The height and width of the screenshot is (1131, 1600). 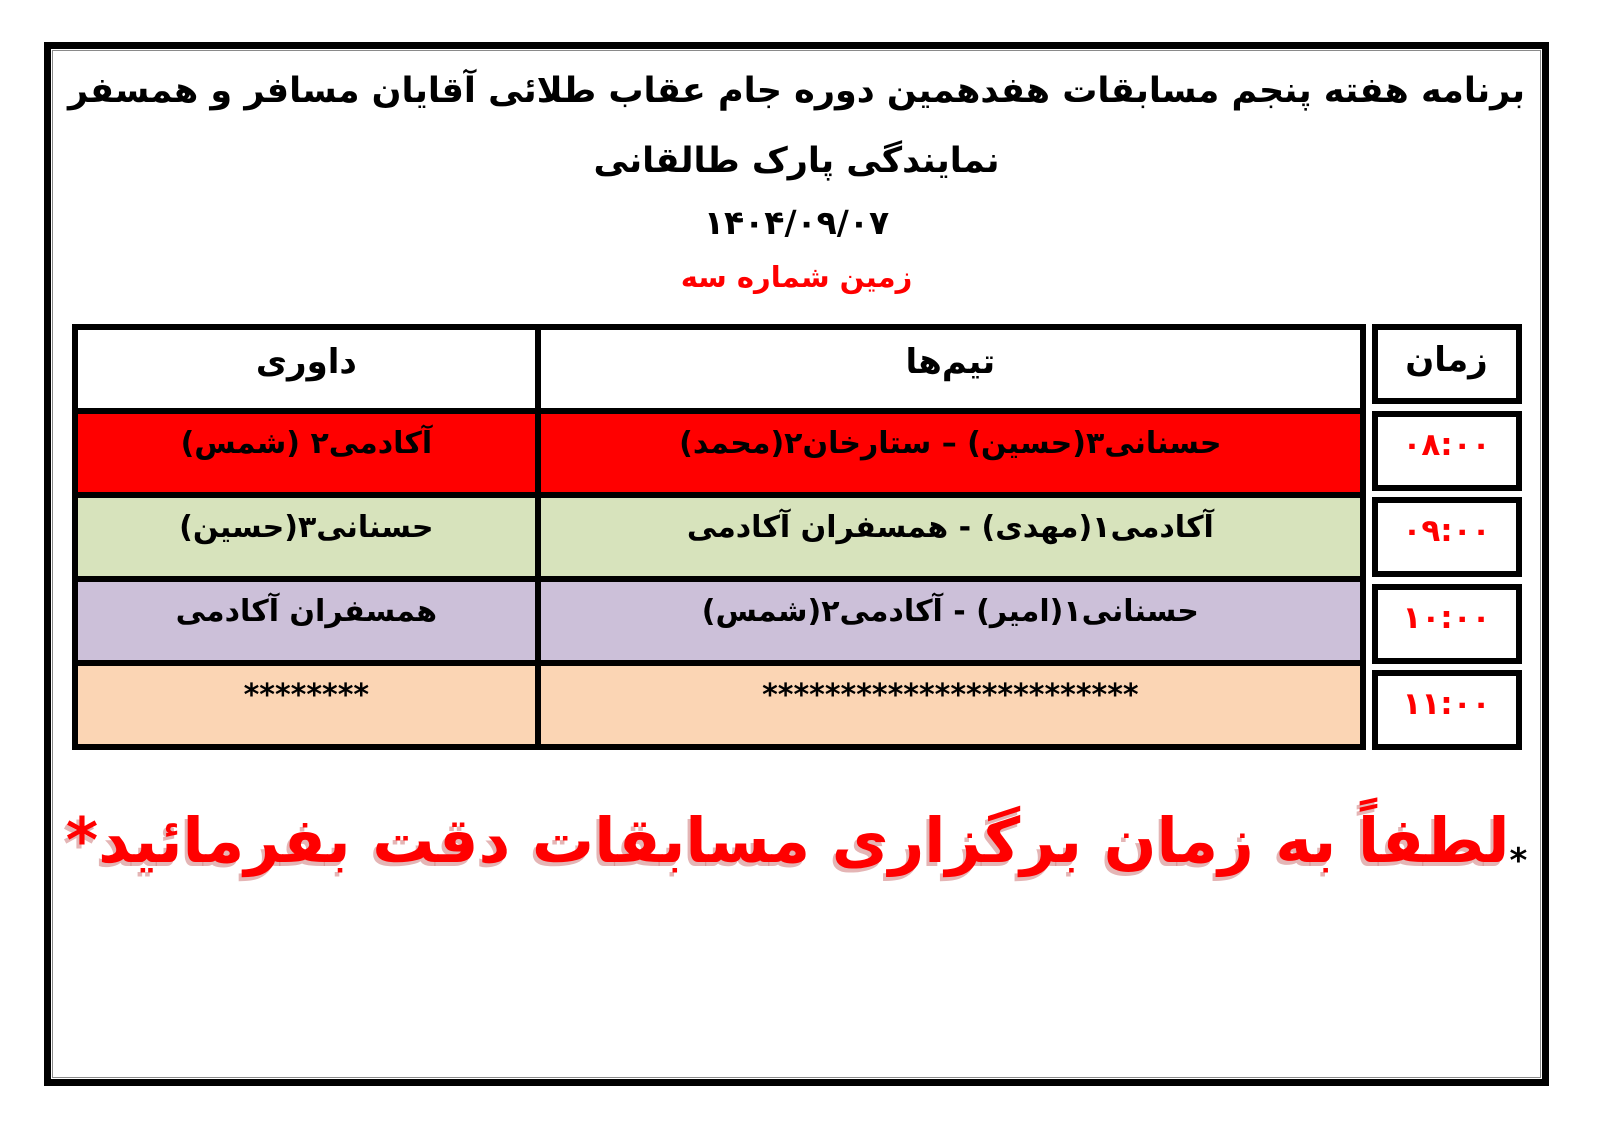 I want to click on trailing-asterisk: *, so click(x=82, y=840).